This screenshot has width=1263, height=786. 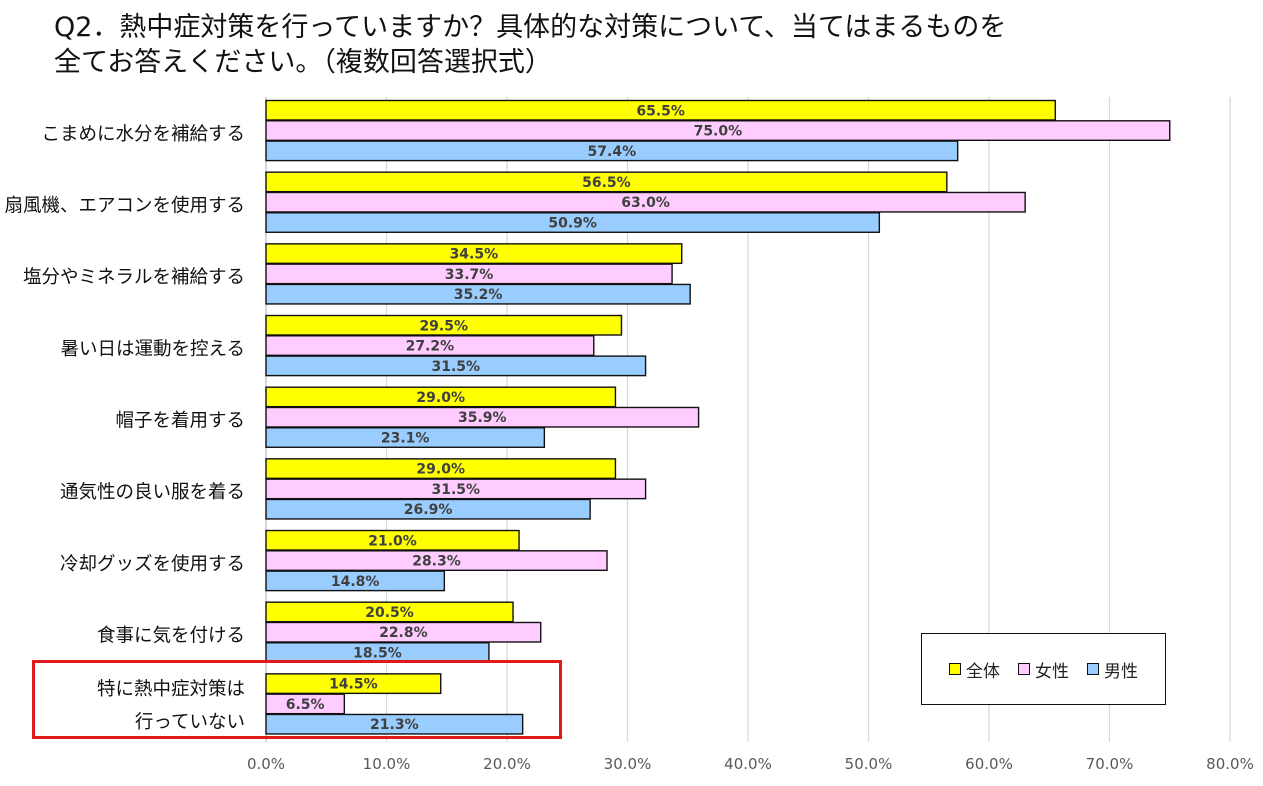 I want to click on bar-data-label: 14.5%, so click(x=353, y=685).